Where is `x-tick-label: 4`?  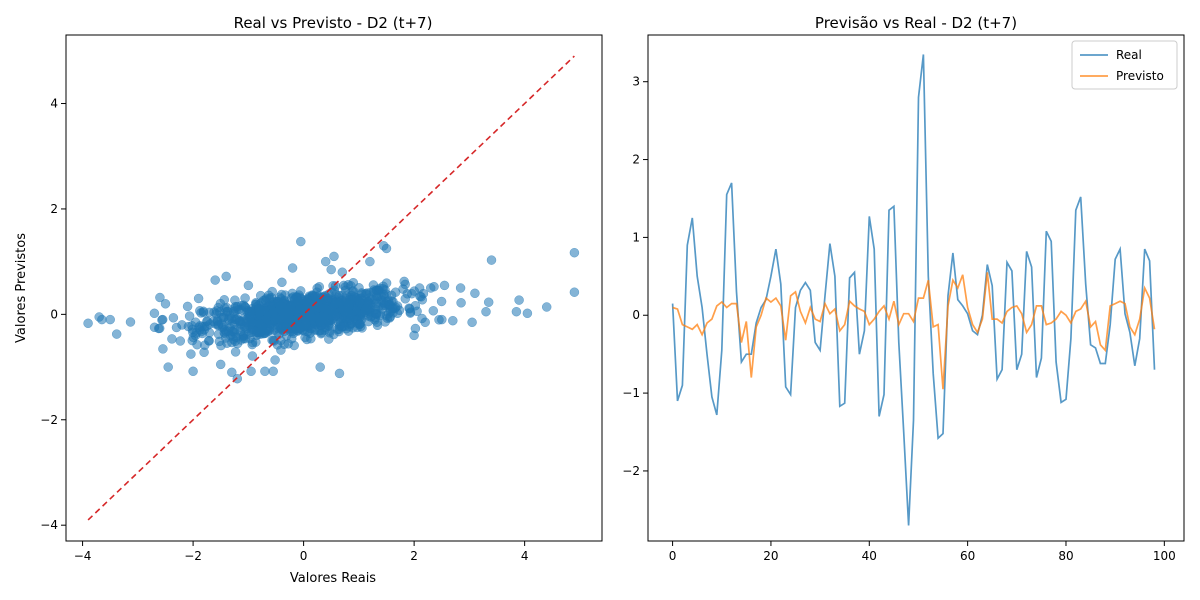 x-tick-label: 4 is located at coordinates (525, 556).